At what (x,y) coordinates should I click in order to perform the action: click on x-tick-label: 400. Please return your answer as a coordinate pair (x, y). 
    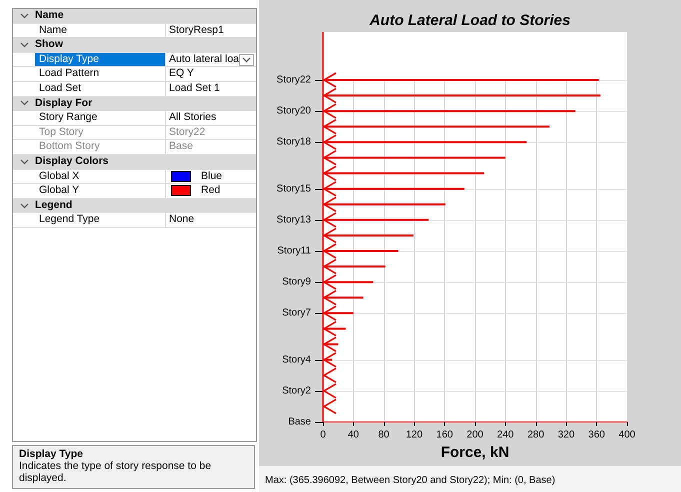
    Looking at the image, I should click on (627, 435).